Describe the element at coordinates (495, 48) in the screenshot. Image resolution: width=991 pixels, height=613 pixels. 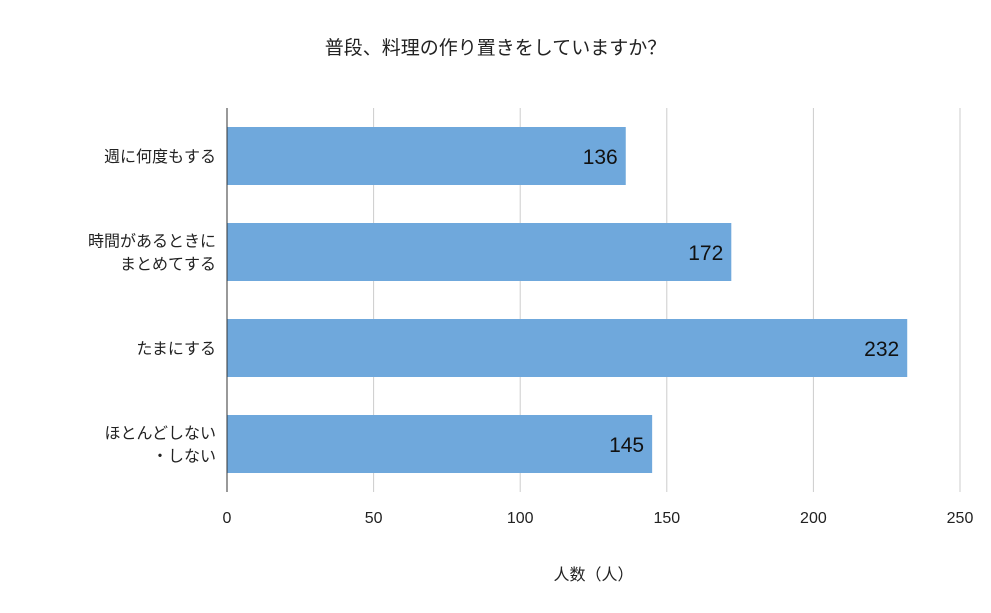
I see `chart-title: 普段、料理の作り置きをしていますか？` at that location.